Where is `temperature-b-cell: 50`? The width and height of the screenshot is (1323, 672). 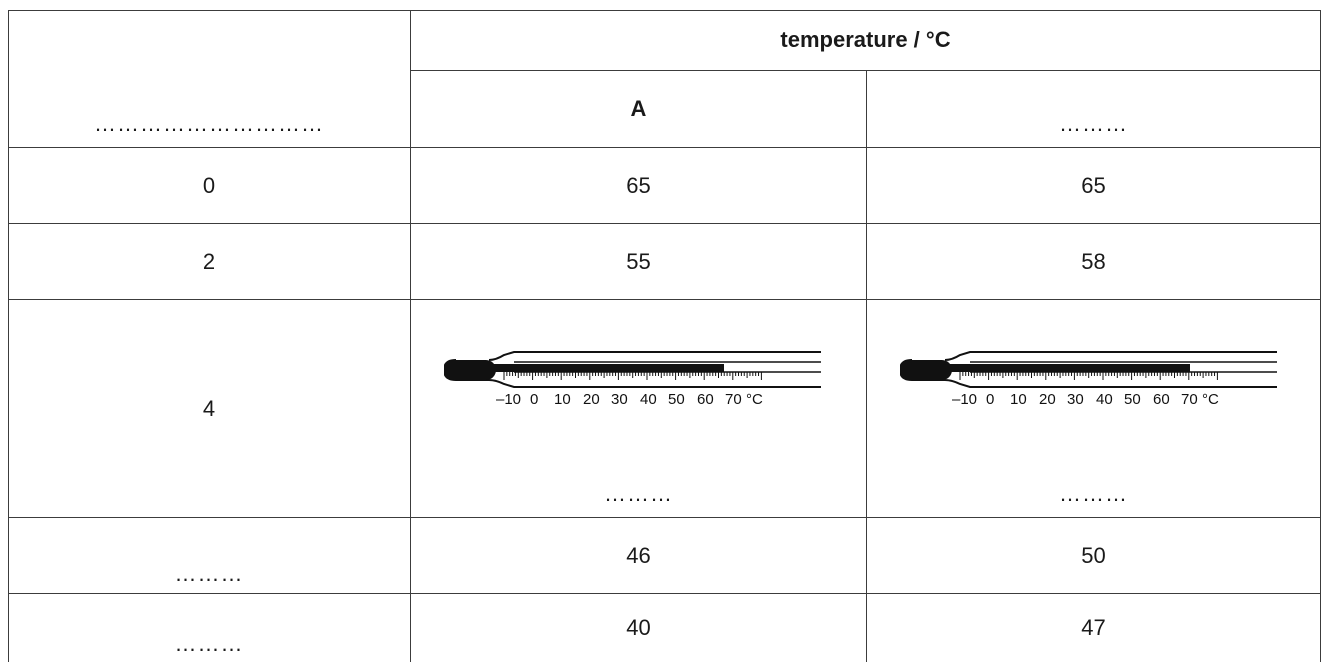
temperature-b-cell: 50 is located at coordinates (1093, 555).